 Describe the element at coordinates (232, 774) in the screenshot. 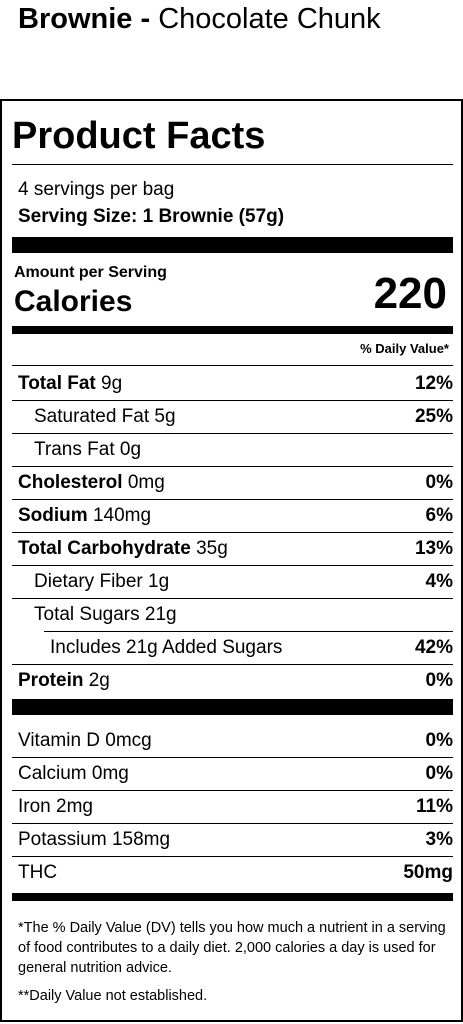

I see `vitamin-row-calcium: Calcium 0mg 0%` at that location.